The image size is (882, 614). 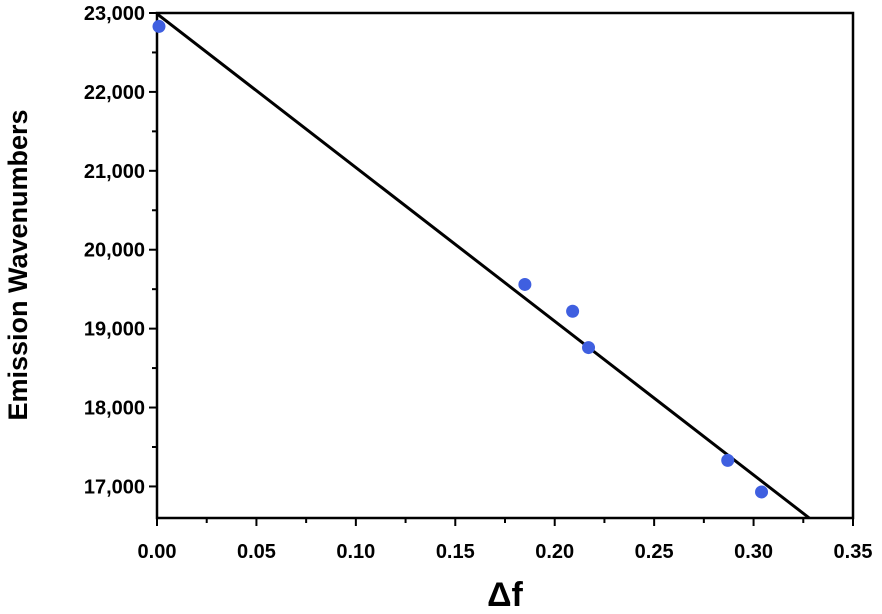 I want to click on x-tick-label: 0.05, so click(x=256, y=552).